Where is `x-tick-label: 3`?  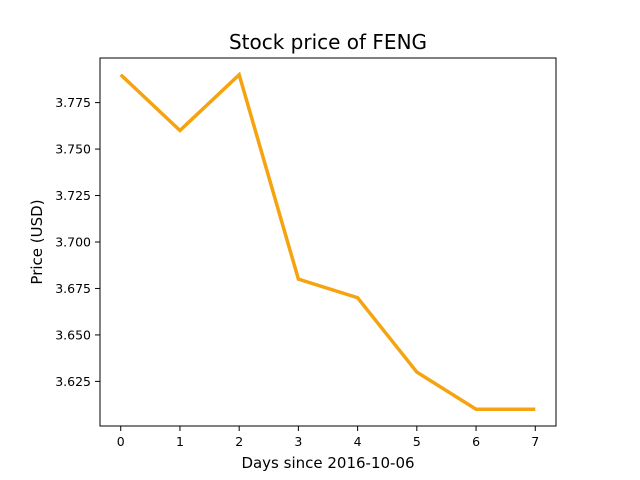 x-tick-label: 3 is located at coordinates (298, 441).